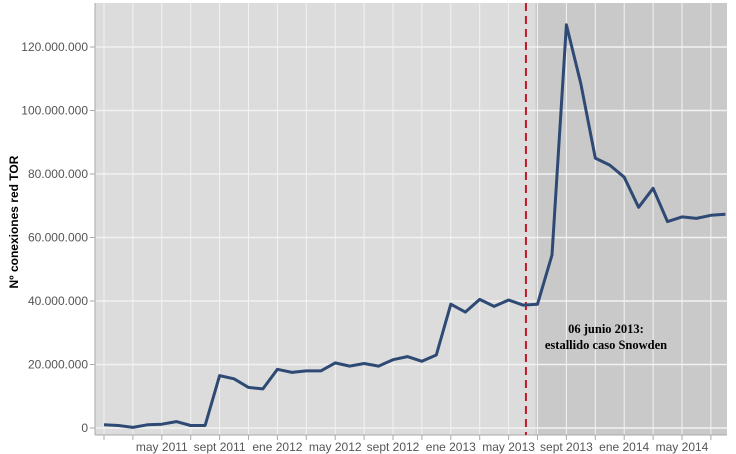  Describe the element at coordinates (58, 238) in the screenshot. I see `y-tick-label: 60.000.000` at that location.